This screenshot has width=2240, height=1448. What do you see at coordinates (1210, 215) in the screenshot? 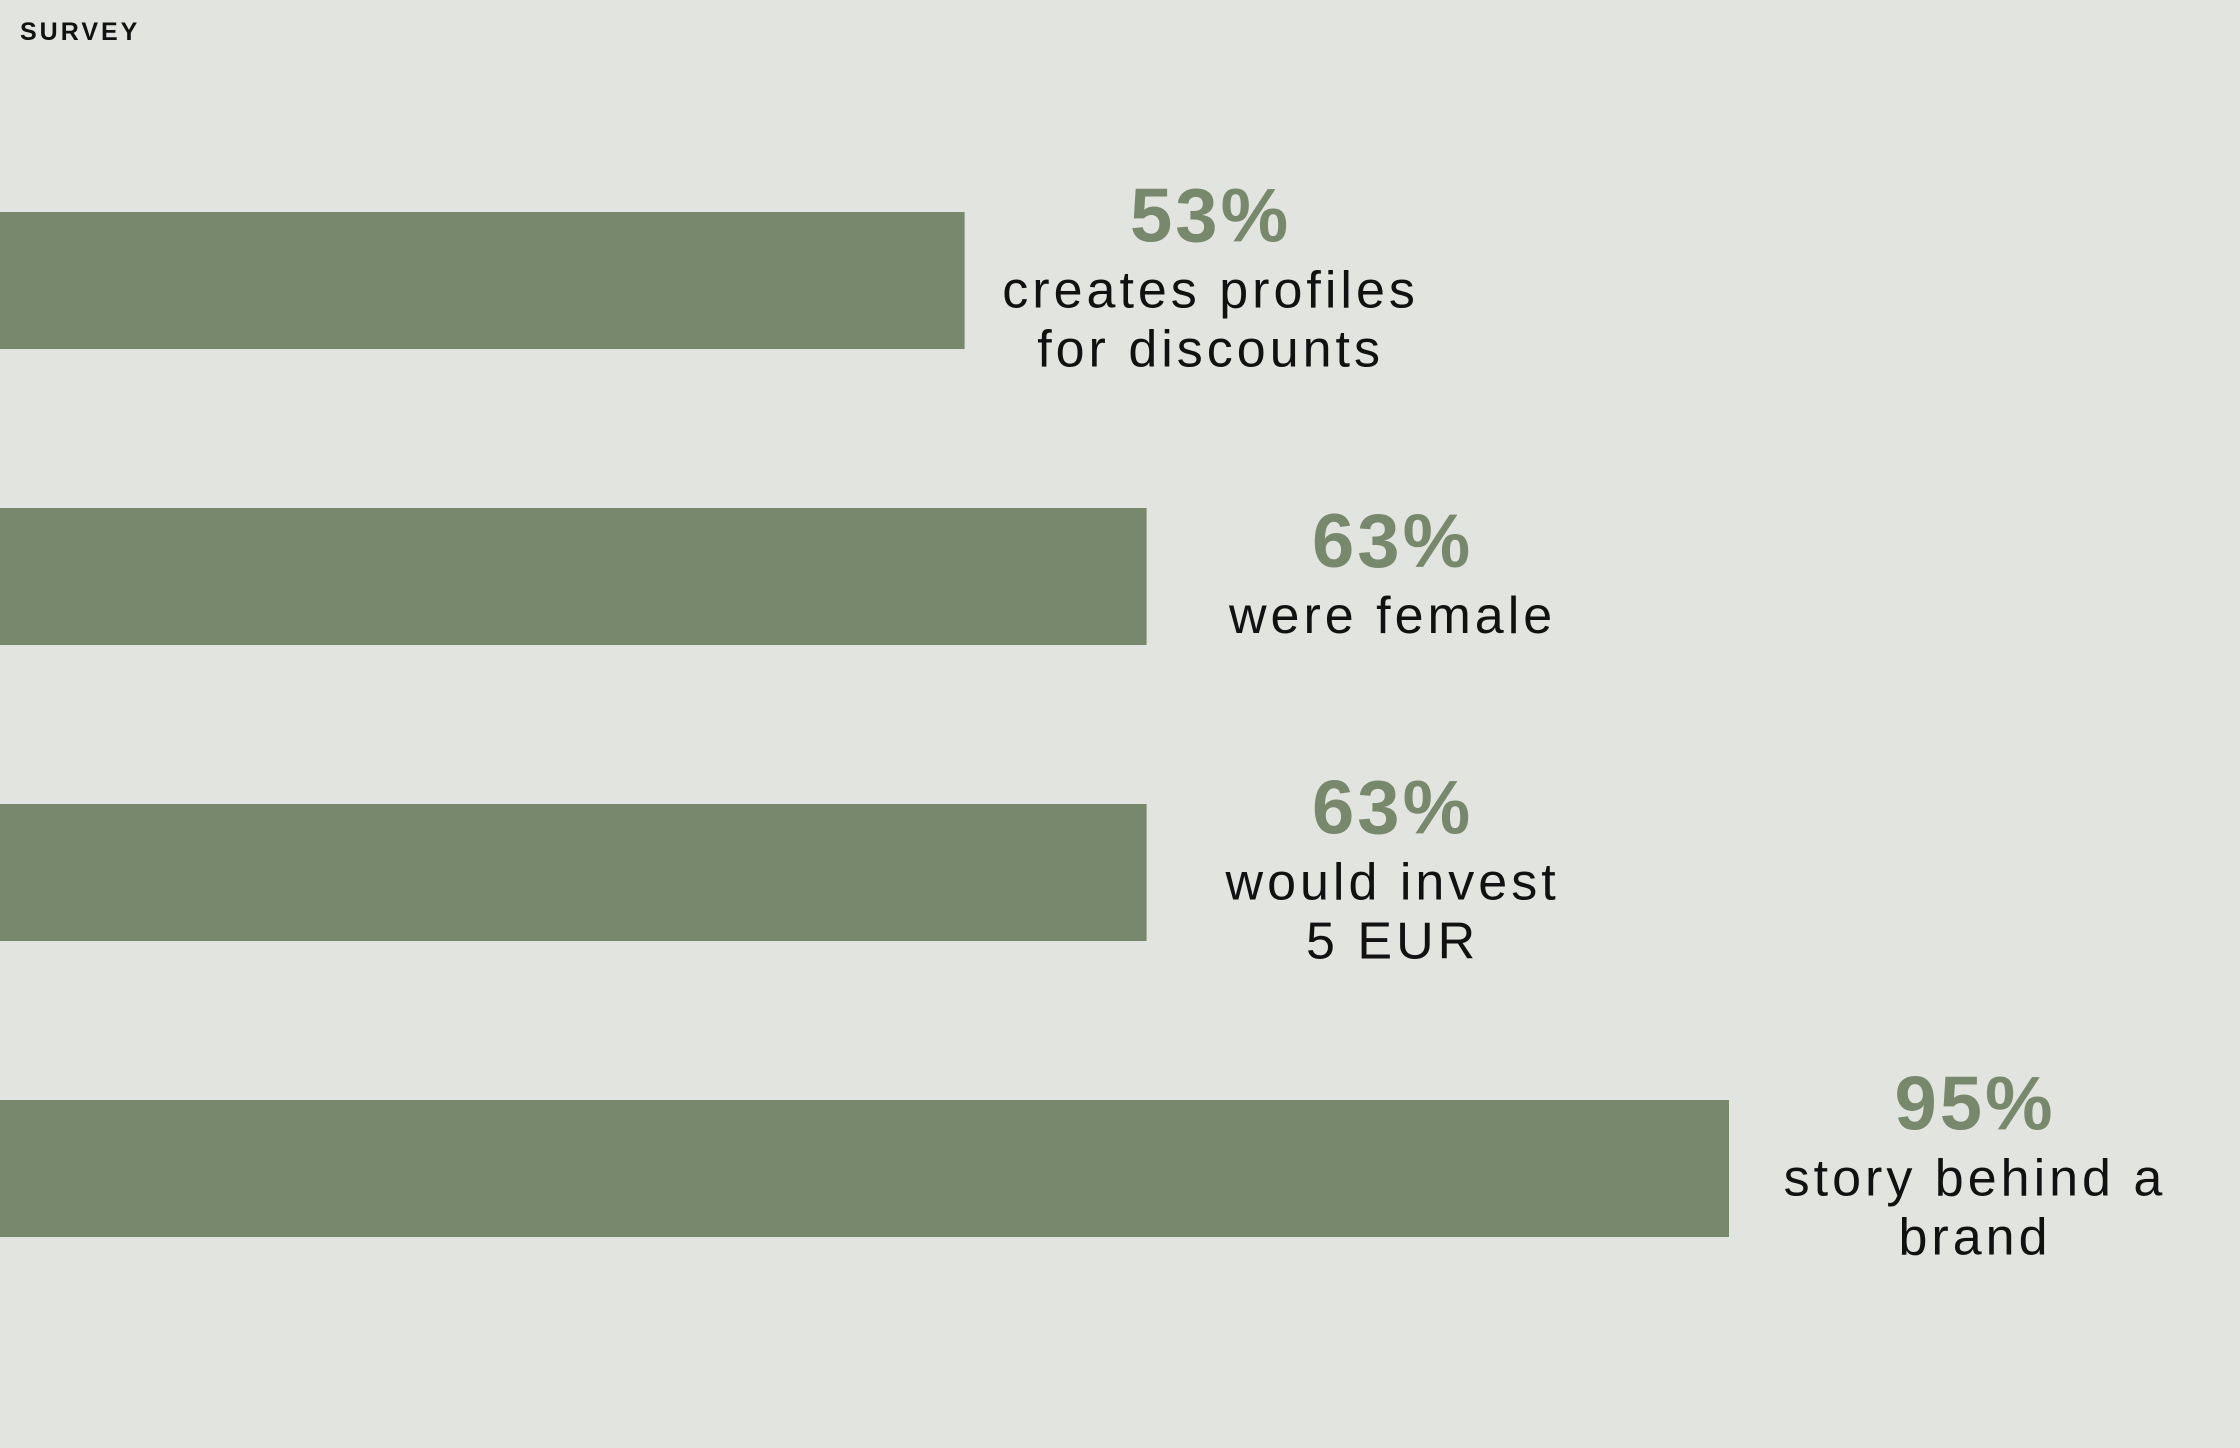
I see `value-label-1: 53%` at bounding box center [1210, 215].